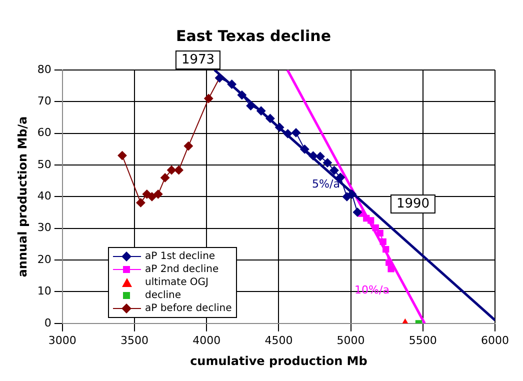  I want to click on y-tick-label: 40, so click(44, 196).